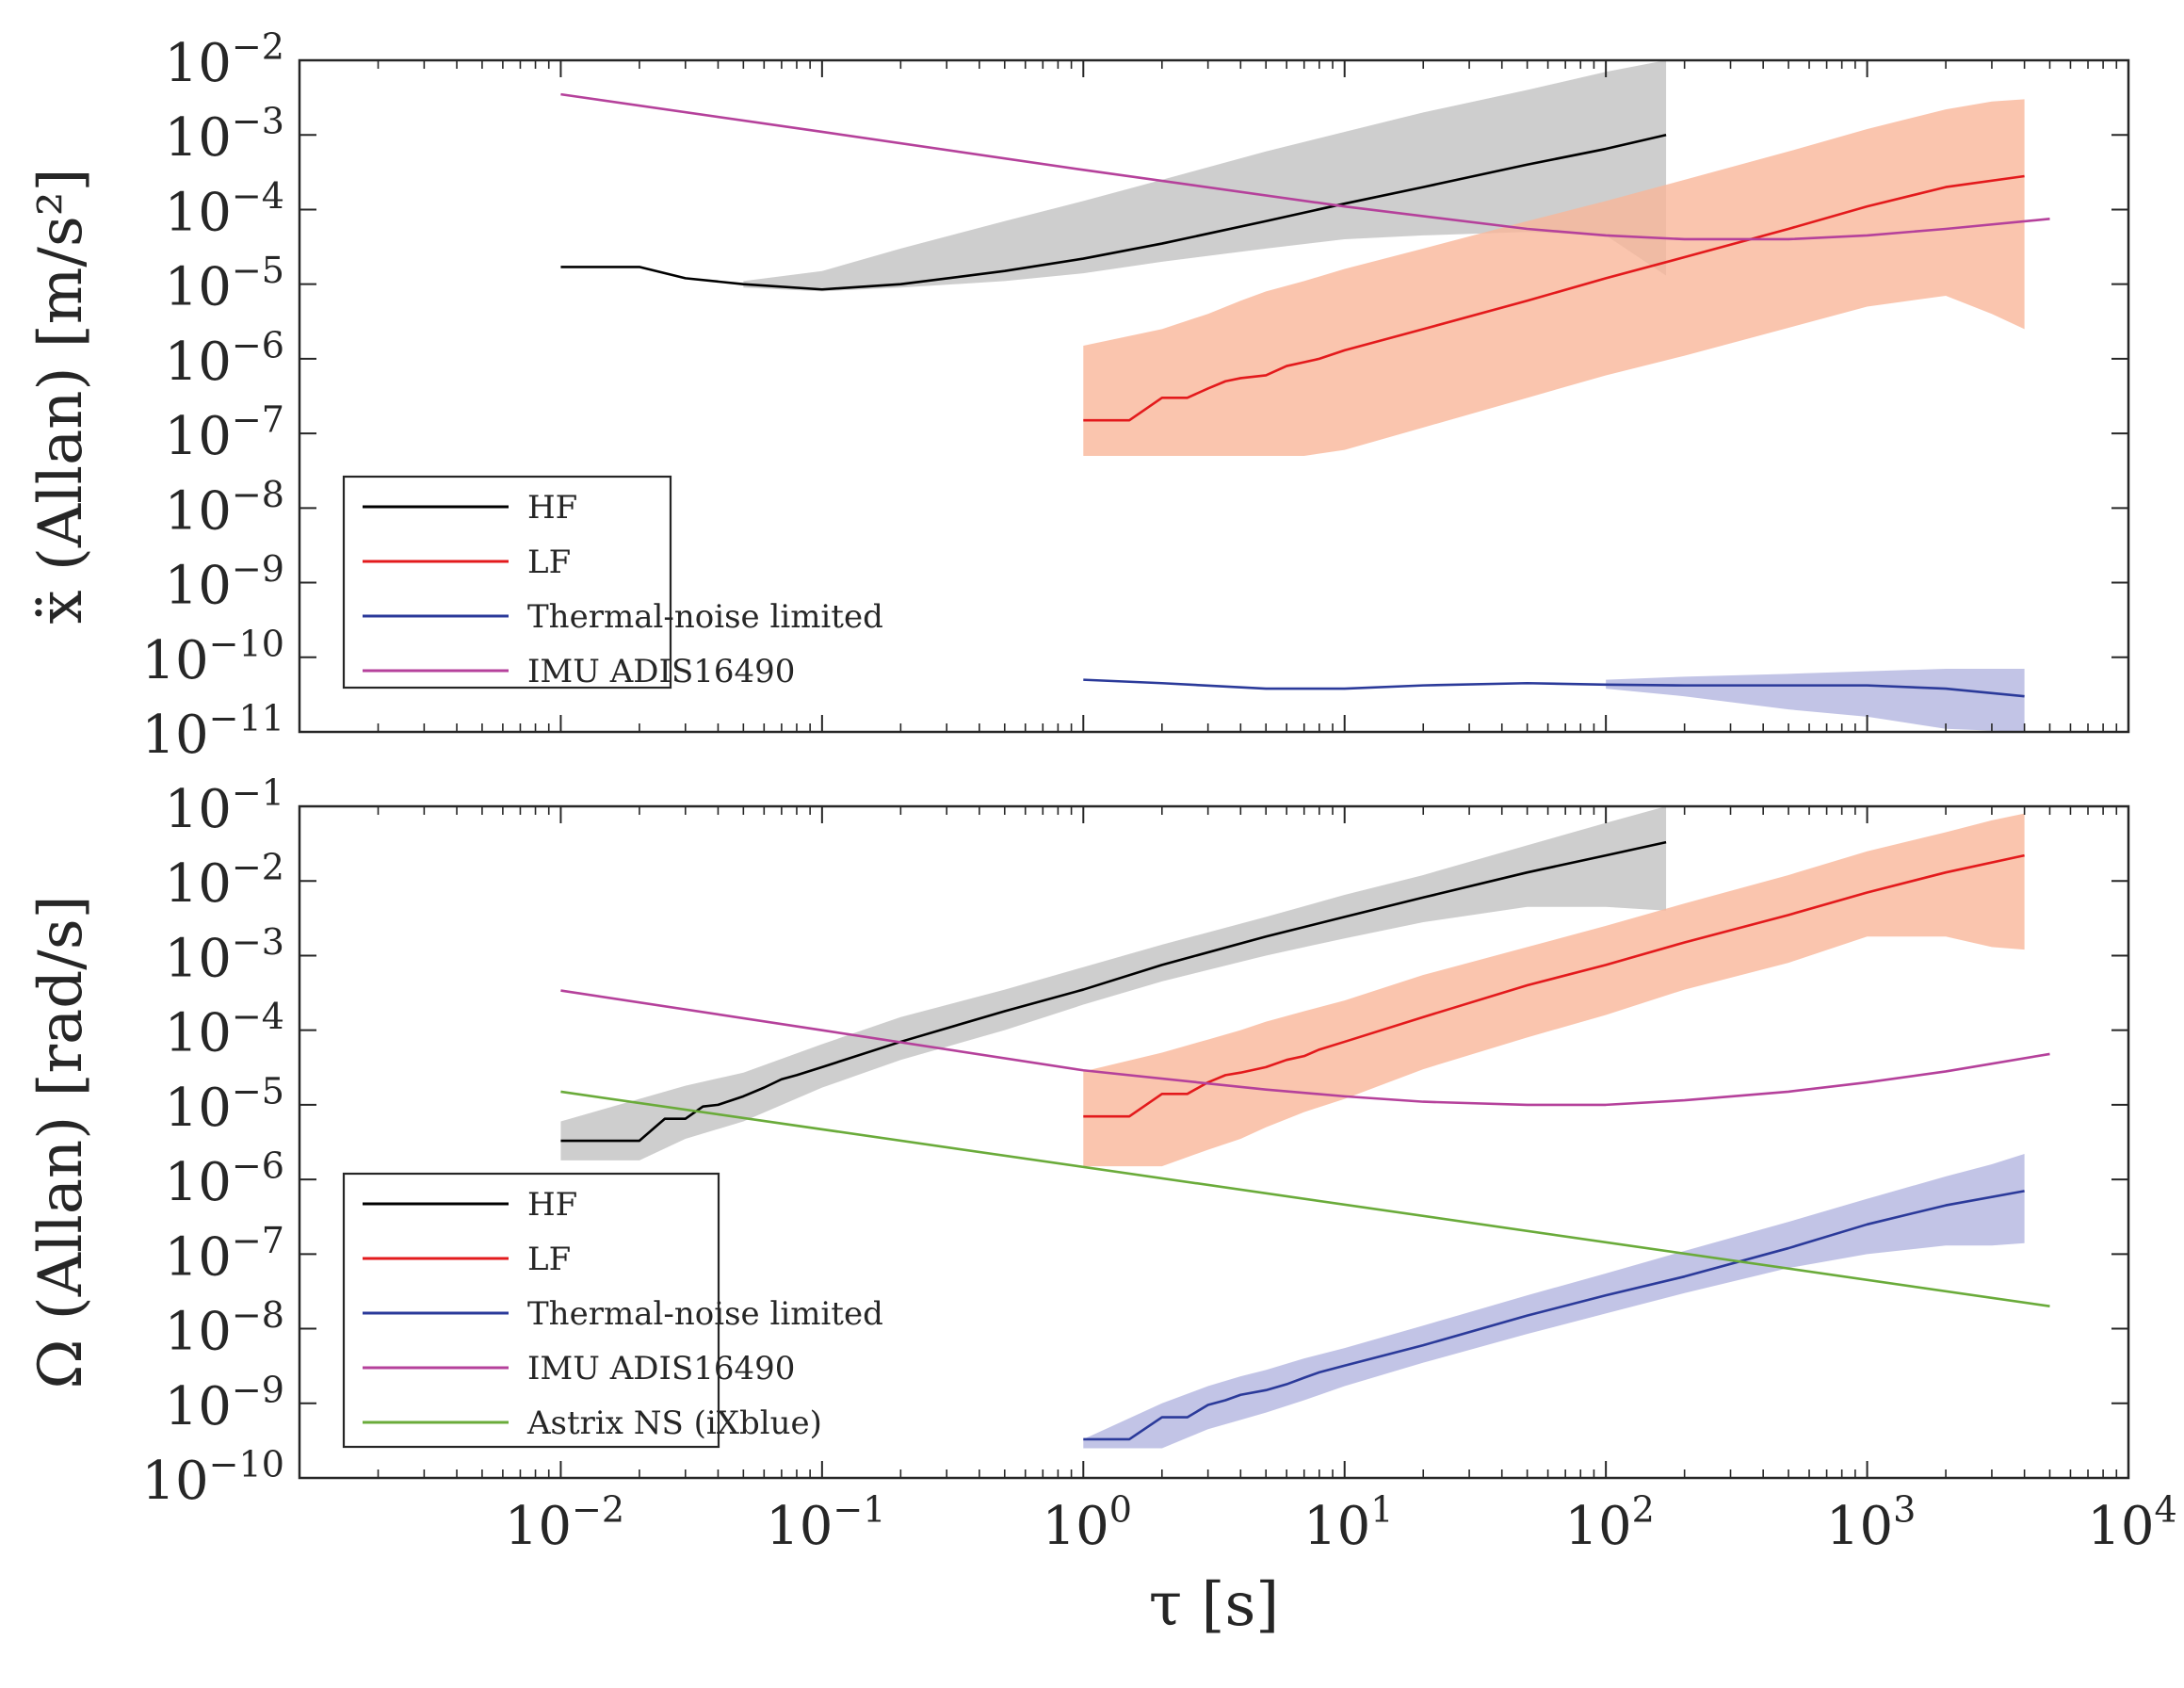 The height and width of the screenshot is (1688, 2184). I want to click on legend-label: Astrix NS (iXblue), so click(674, 1423).